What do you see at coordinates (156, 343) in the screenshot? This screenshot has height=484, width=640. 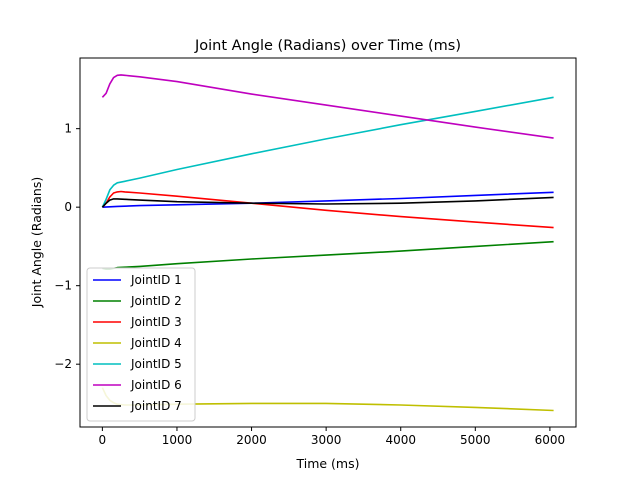 I see `legend-label: JointID 4` at bounding box center [156, 343].